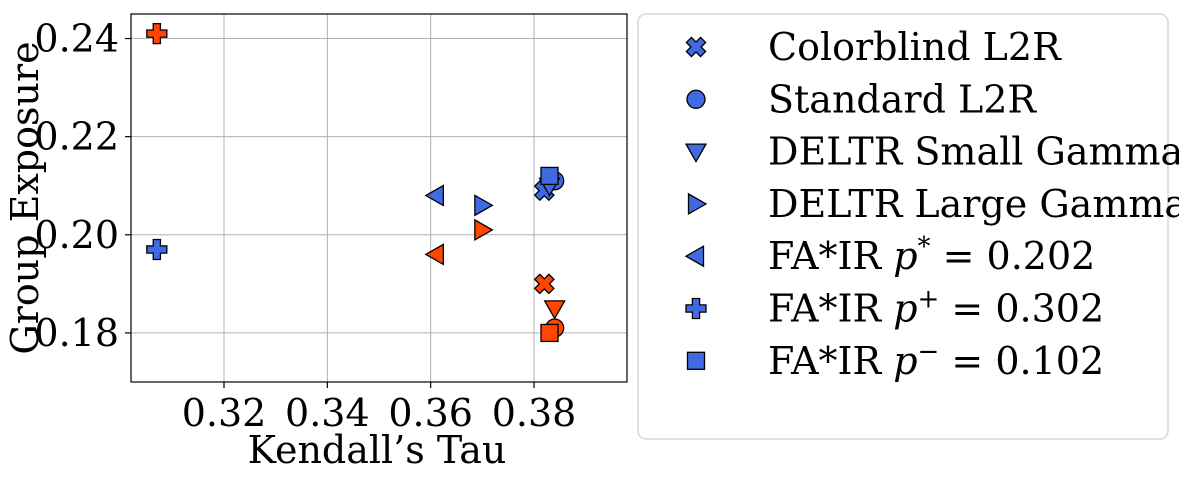  I want to click on y-tick-label: 0.18, so click(76, 333).